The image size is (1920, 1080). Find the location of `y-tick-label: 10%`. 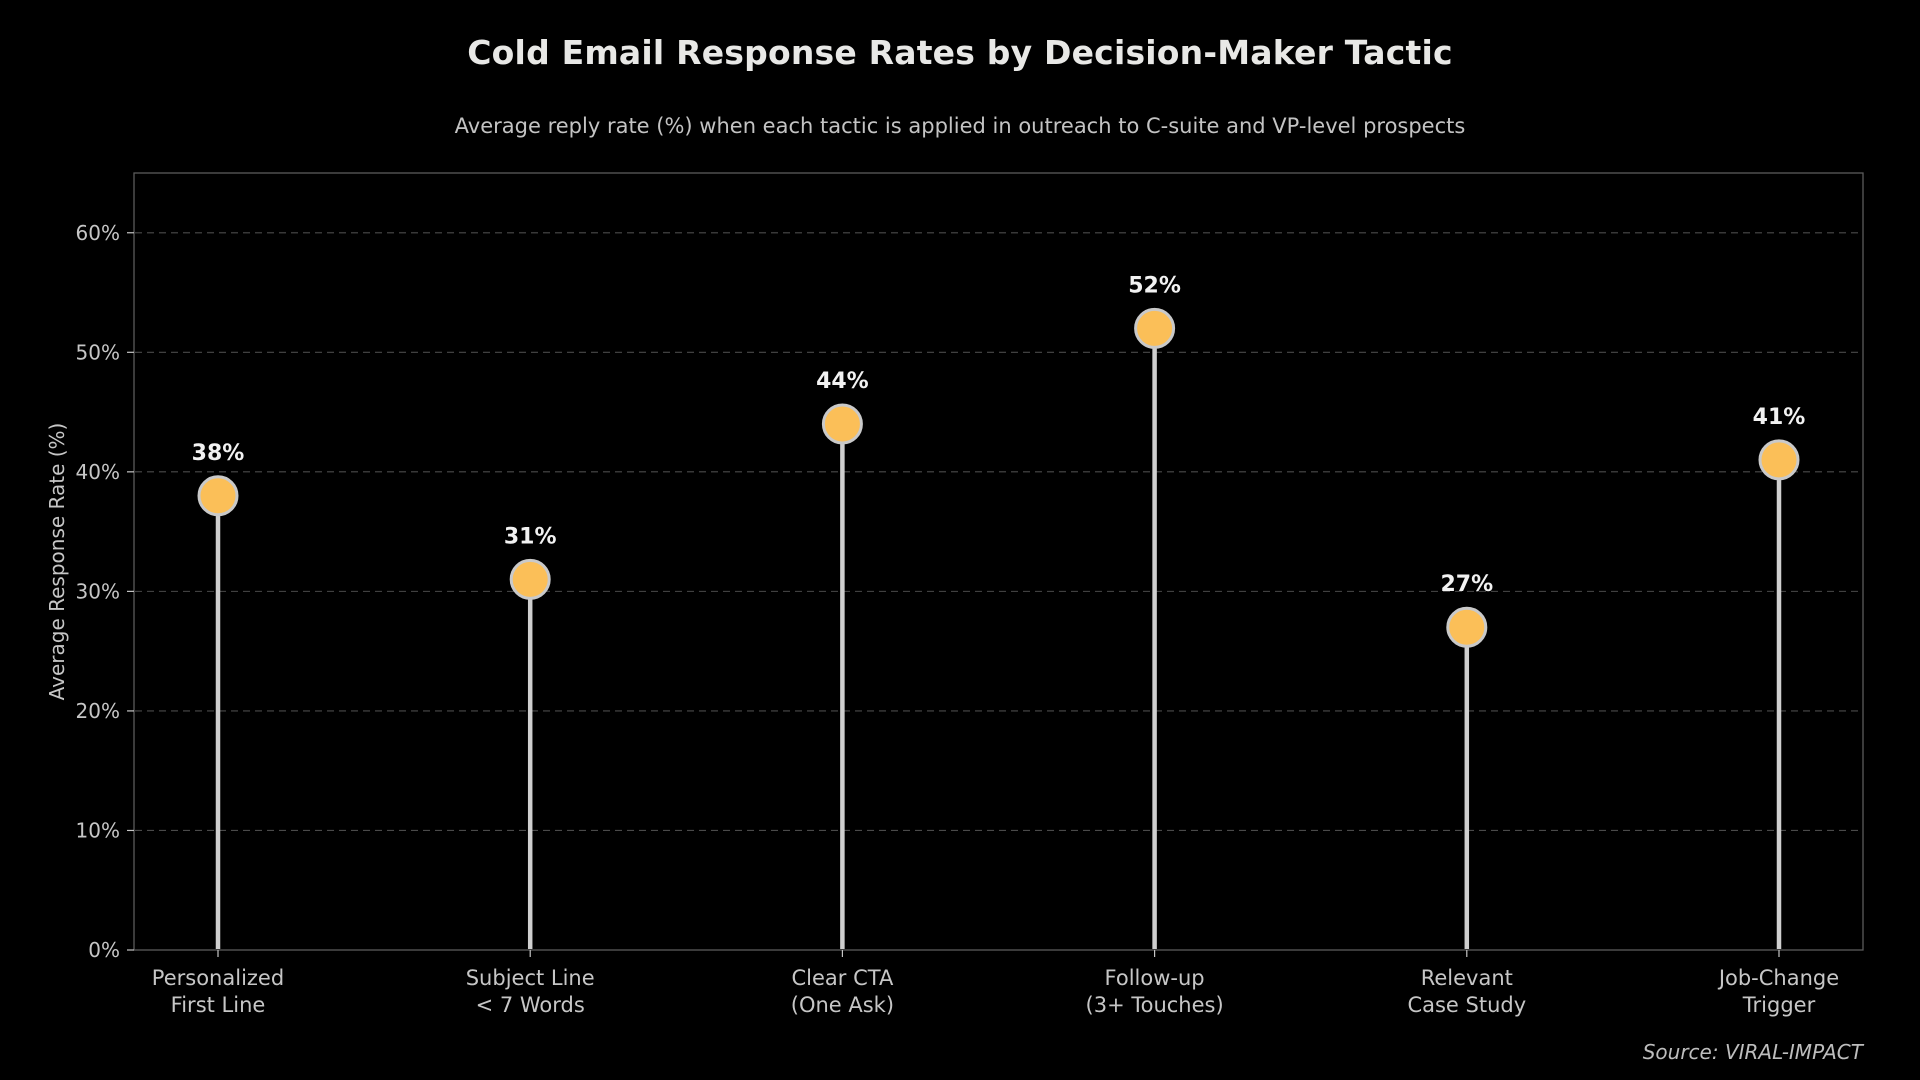

y-tick-label: 10% is located at coordinates (98, 830).